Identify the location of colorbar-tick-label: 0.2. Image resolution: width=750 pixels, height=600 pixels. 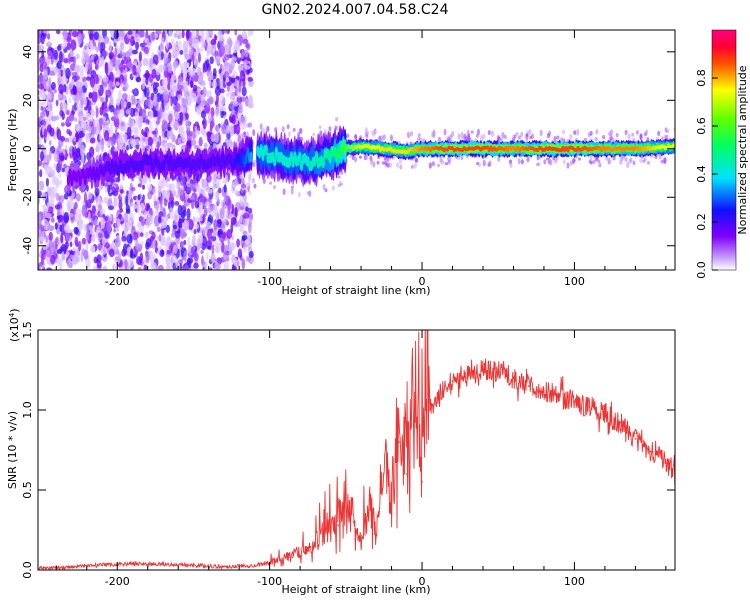
(701, 222).